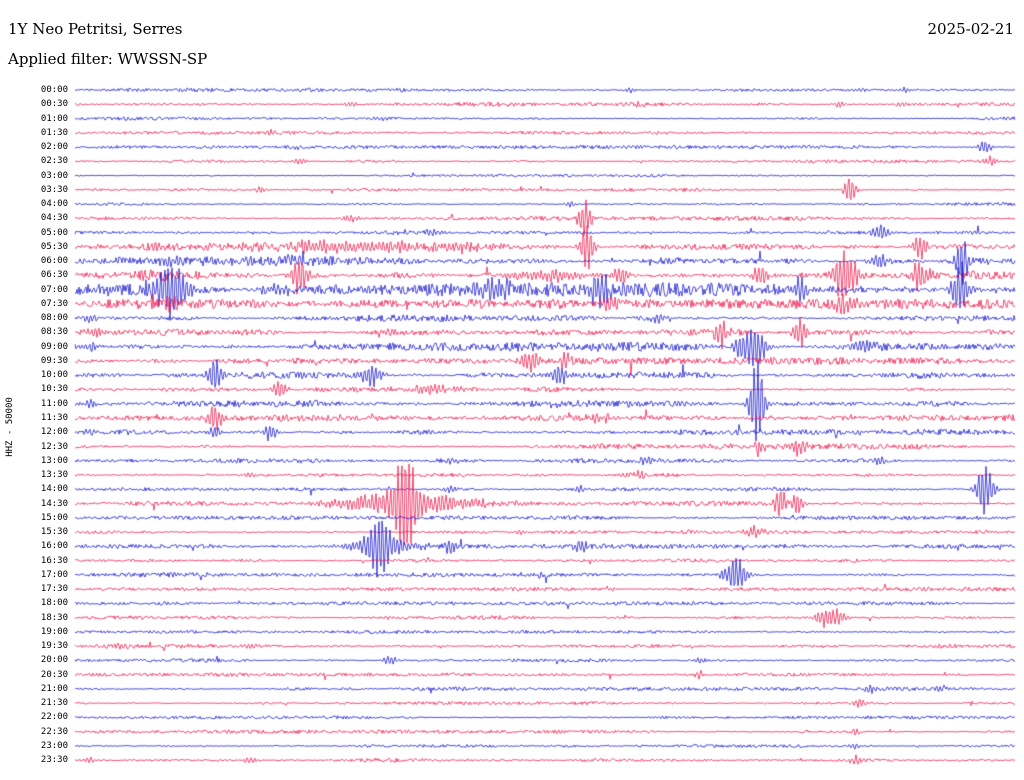  I want to click on time-label: 12:00, so click(54, 432).